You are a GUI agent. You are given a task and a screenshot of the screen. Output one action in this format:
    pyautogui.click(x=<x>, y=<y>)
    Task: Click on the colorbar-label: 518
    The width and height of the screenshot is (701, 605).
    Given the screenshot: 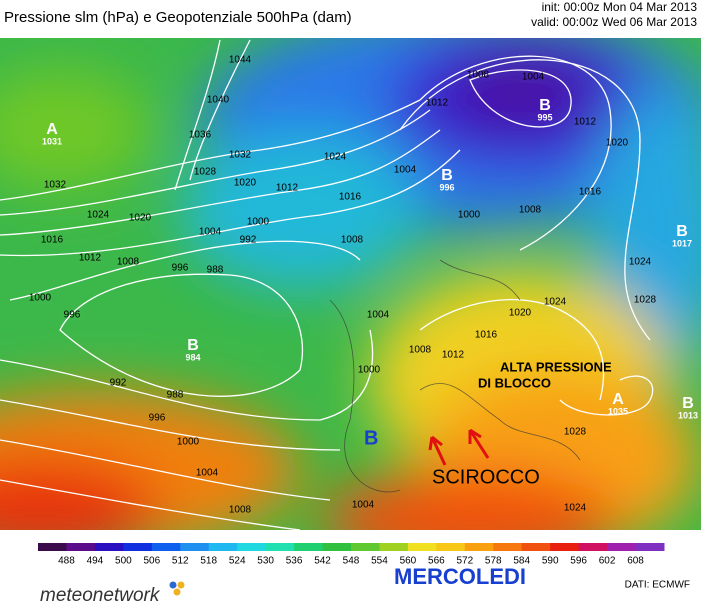 What is the action you would take?
    pyautogui.click(x=208, y=561)
    